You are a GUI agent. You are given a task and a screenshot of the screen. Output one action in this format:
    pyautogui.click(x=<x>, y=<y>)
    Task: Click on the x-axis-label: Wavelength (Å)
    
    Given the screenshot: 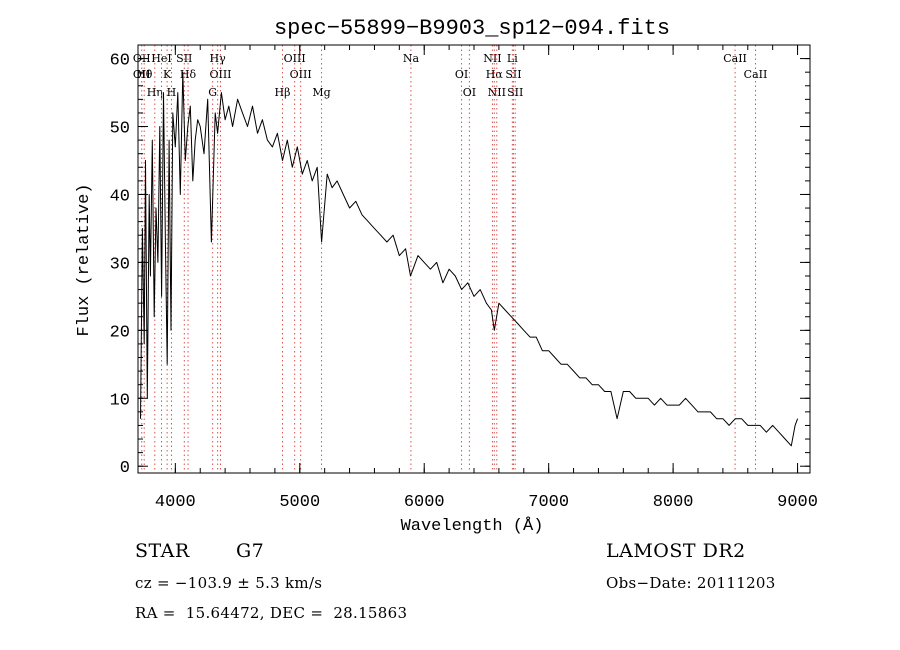 What is the action you would take?
    pyautogui.click(x=472, y=526)
    